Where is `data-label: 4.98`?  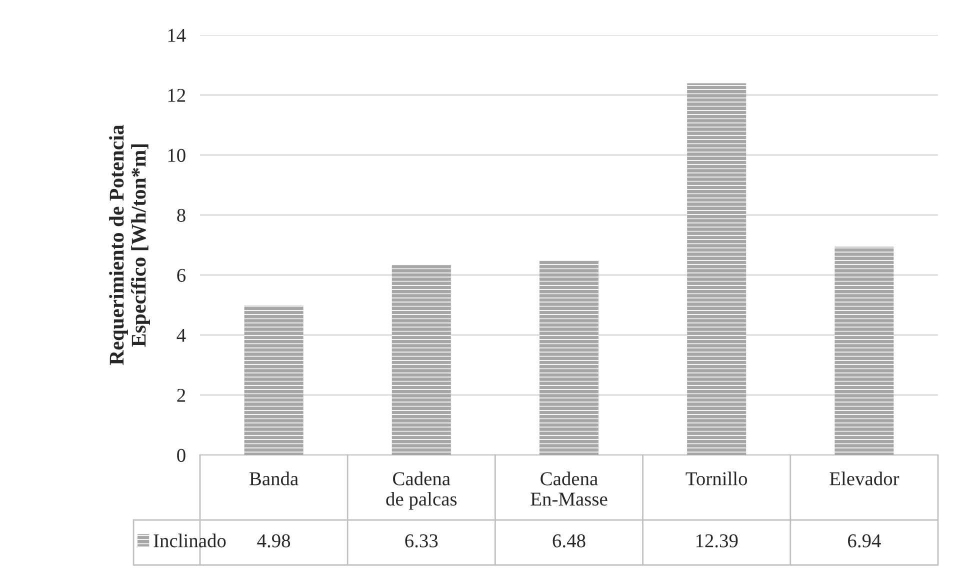
data-label: 4.98 is located at coordinates (273, 541).